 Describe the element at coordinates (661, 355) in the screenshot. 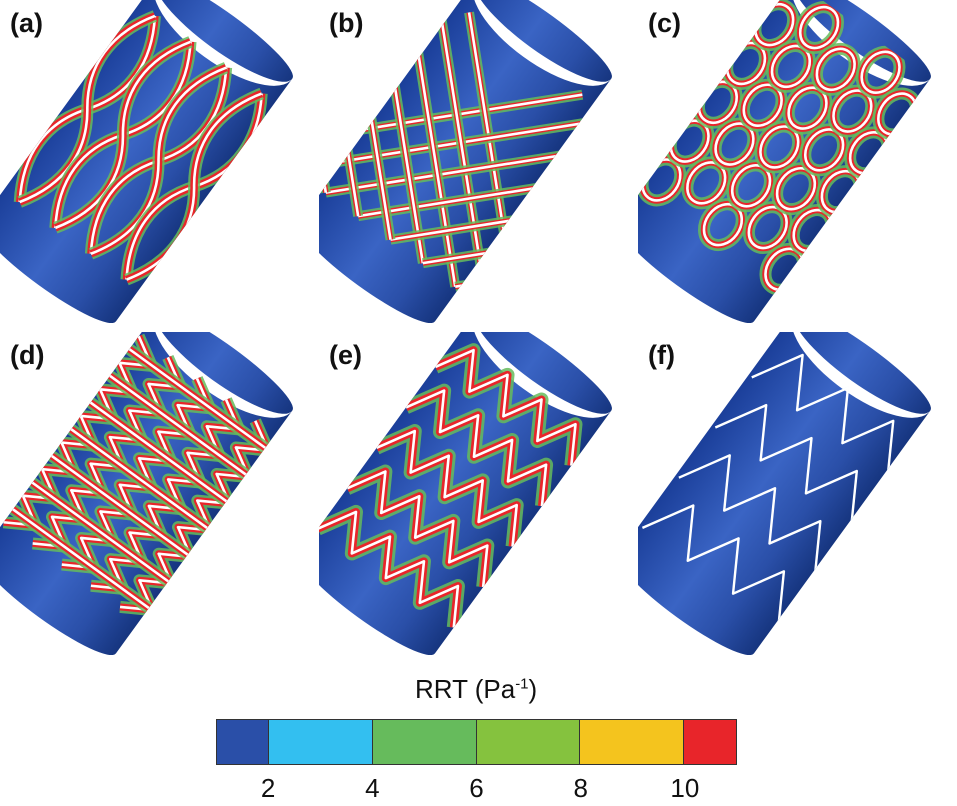

I see `panel-label-f: (f)` at that location.